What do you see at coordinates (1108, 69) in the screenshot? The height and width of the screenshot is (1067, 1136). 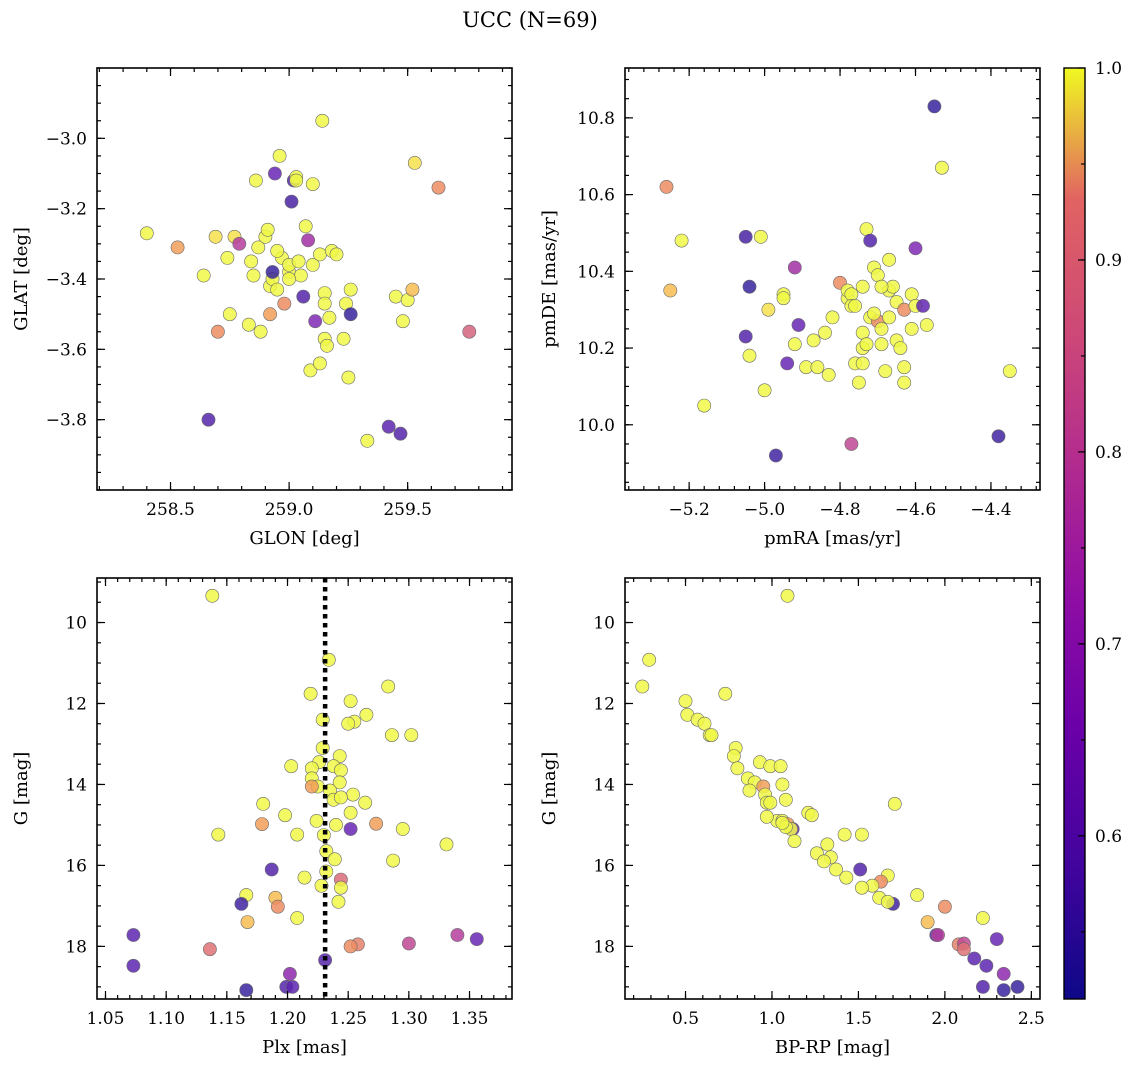 I see `colorbar-tick-label: 1.0` at bounding box center [1108, 69].